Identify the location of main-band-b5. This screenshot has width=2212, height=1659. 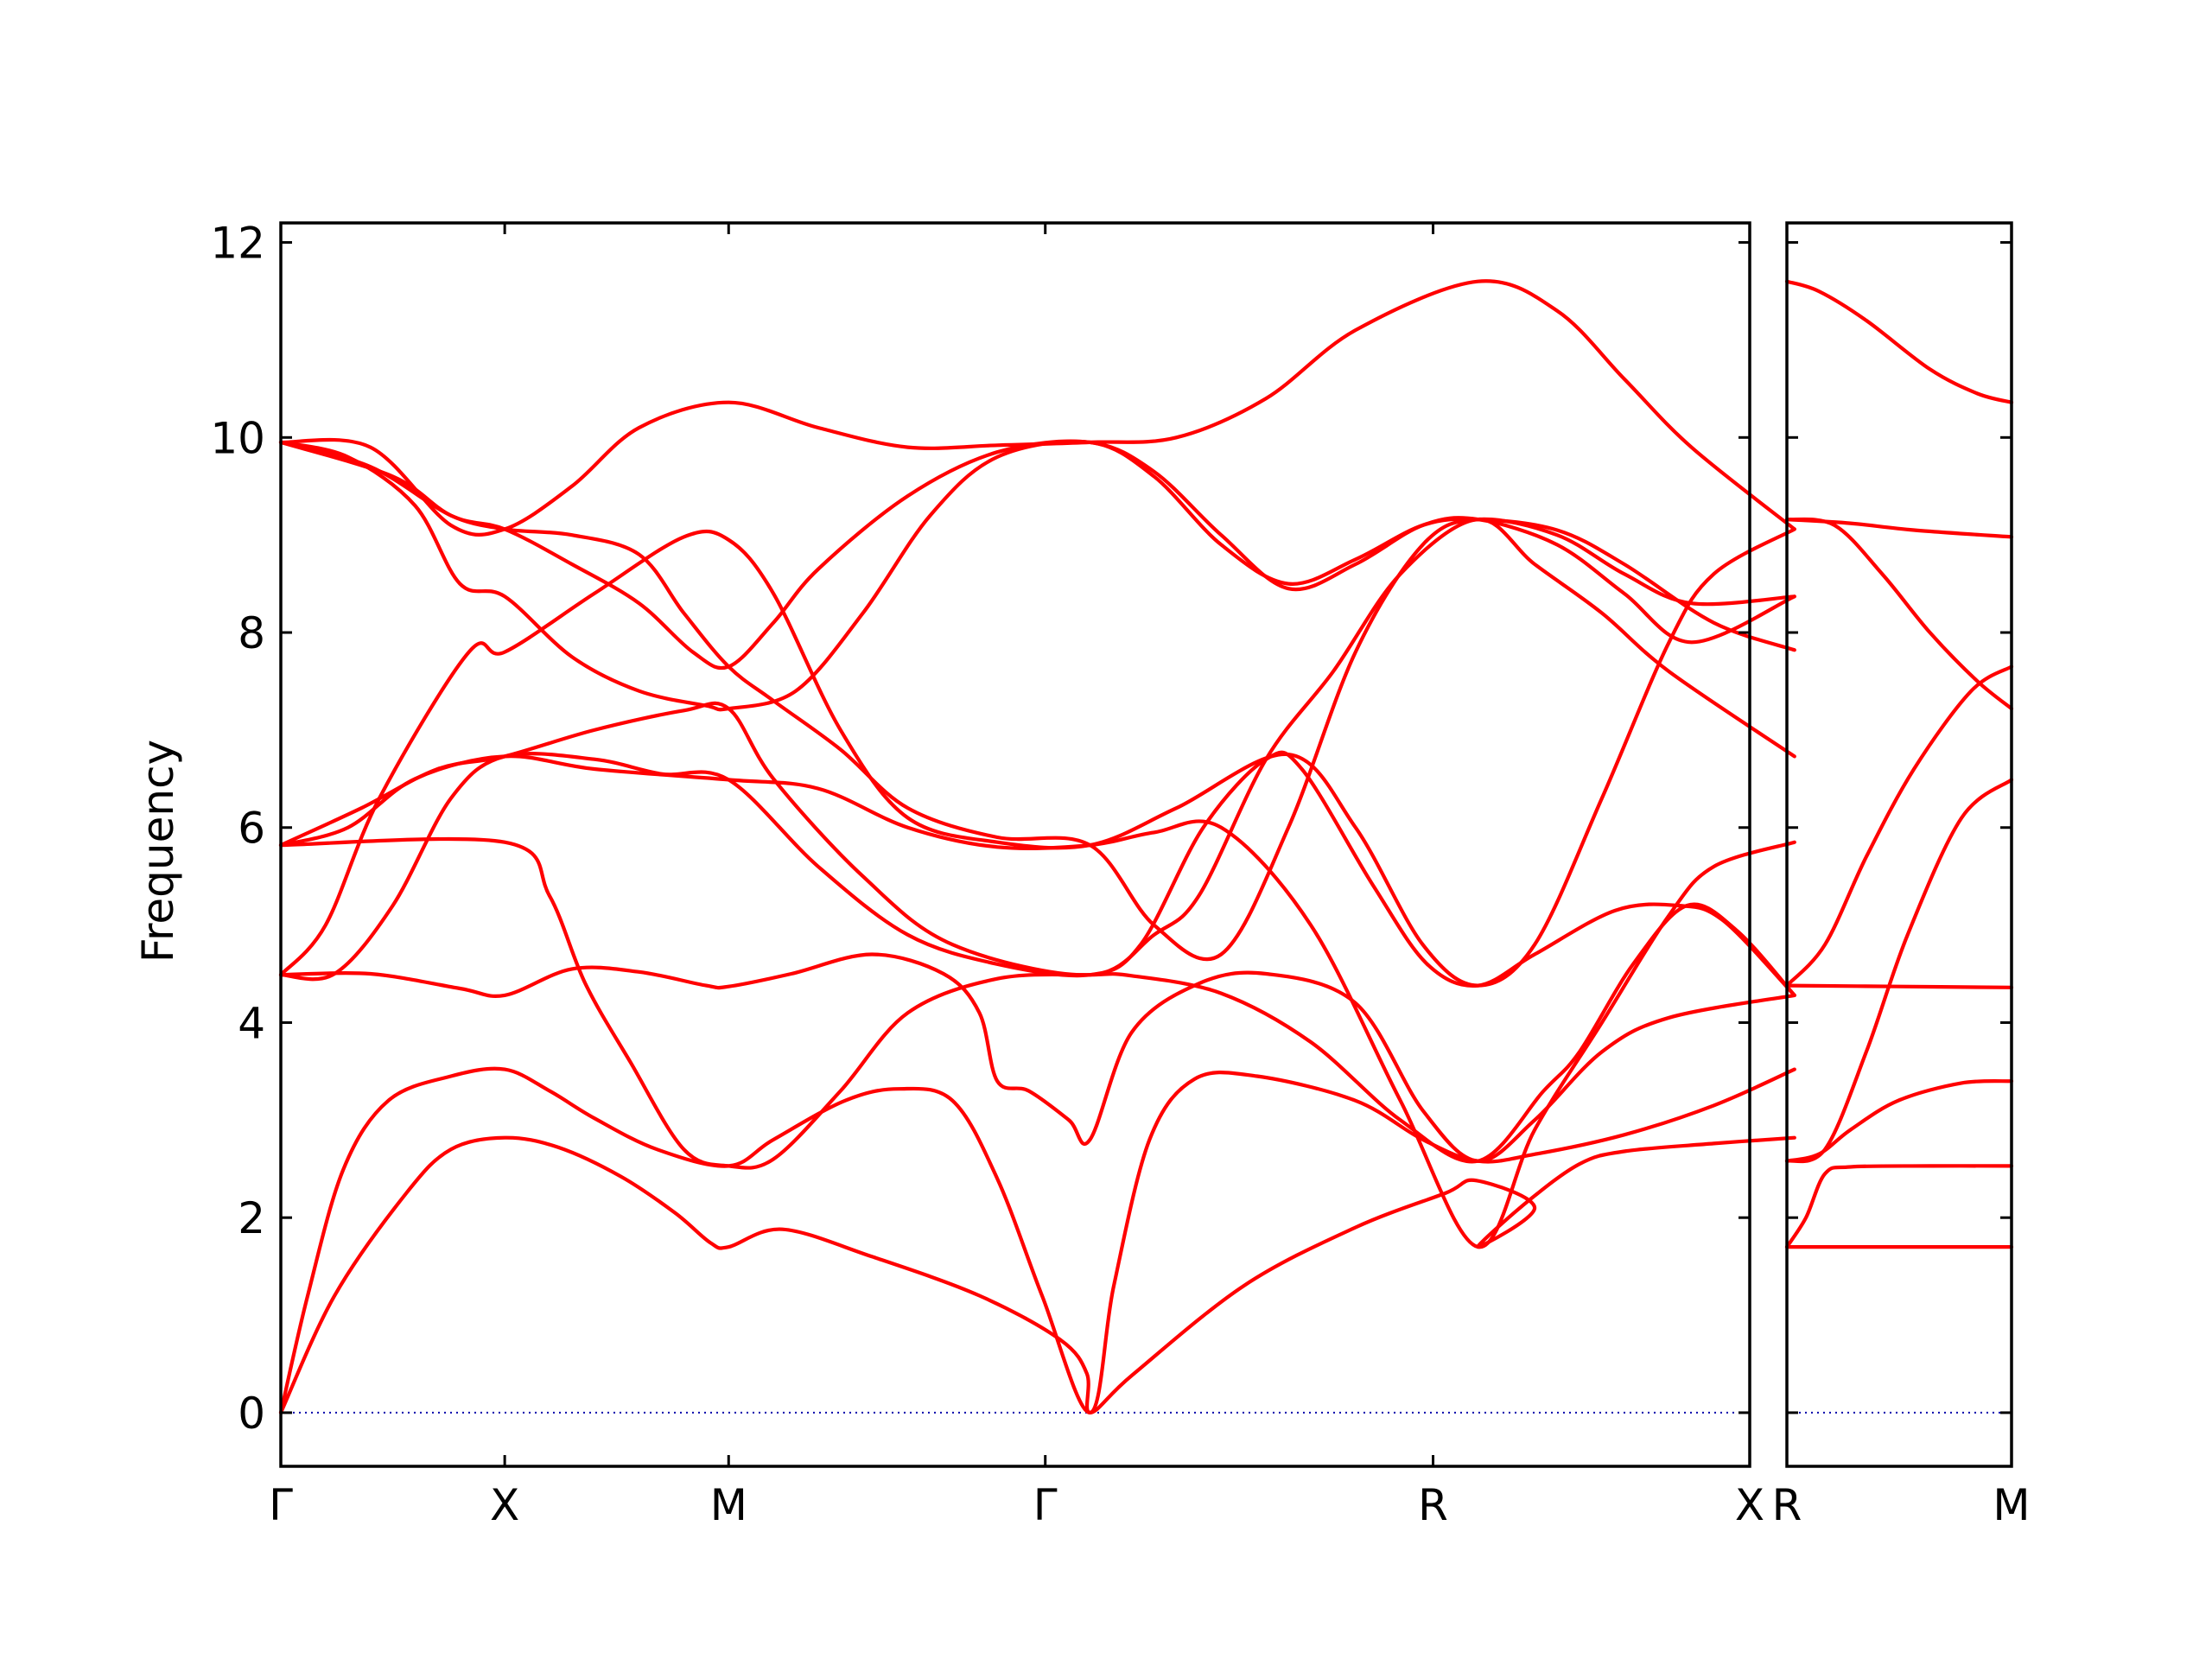
(1037, 873).